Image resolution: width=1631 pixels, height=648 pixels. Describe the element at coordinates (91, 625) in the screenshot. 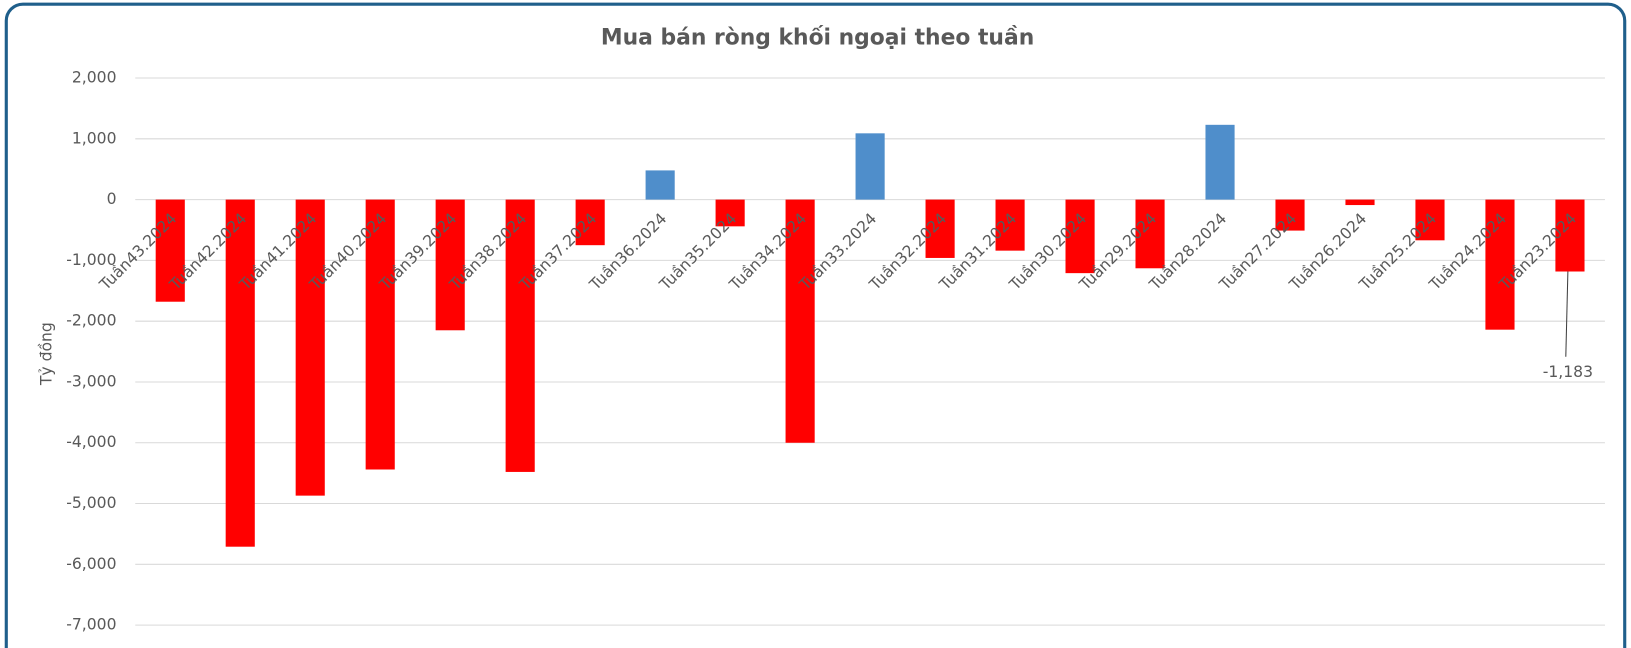

I see `y-tick-label: -7,000` at that location.